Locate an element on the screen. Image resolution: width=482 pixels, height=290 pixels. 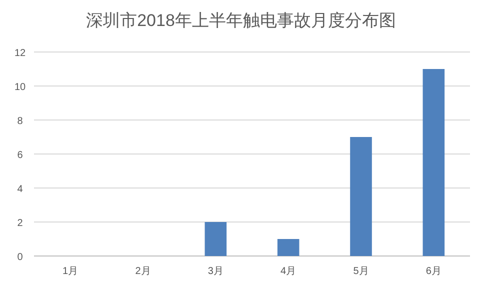
x-tick-label: 3月 is located at coordinates (216, 271).